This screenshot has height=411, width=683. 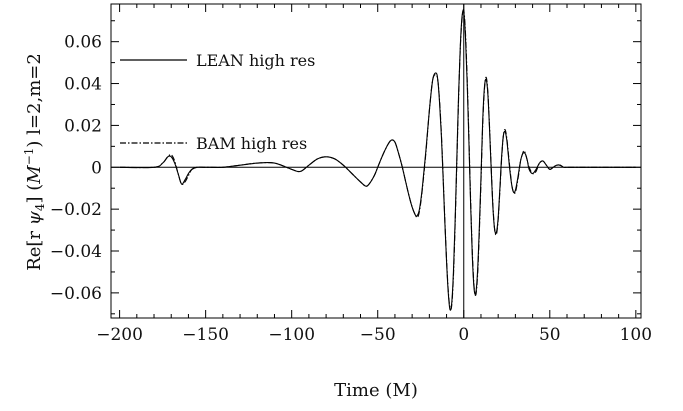 I want to click on y-tick-label: 0.02, so click(x=83, y=126).